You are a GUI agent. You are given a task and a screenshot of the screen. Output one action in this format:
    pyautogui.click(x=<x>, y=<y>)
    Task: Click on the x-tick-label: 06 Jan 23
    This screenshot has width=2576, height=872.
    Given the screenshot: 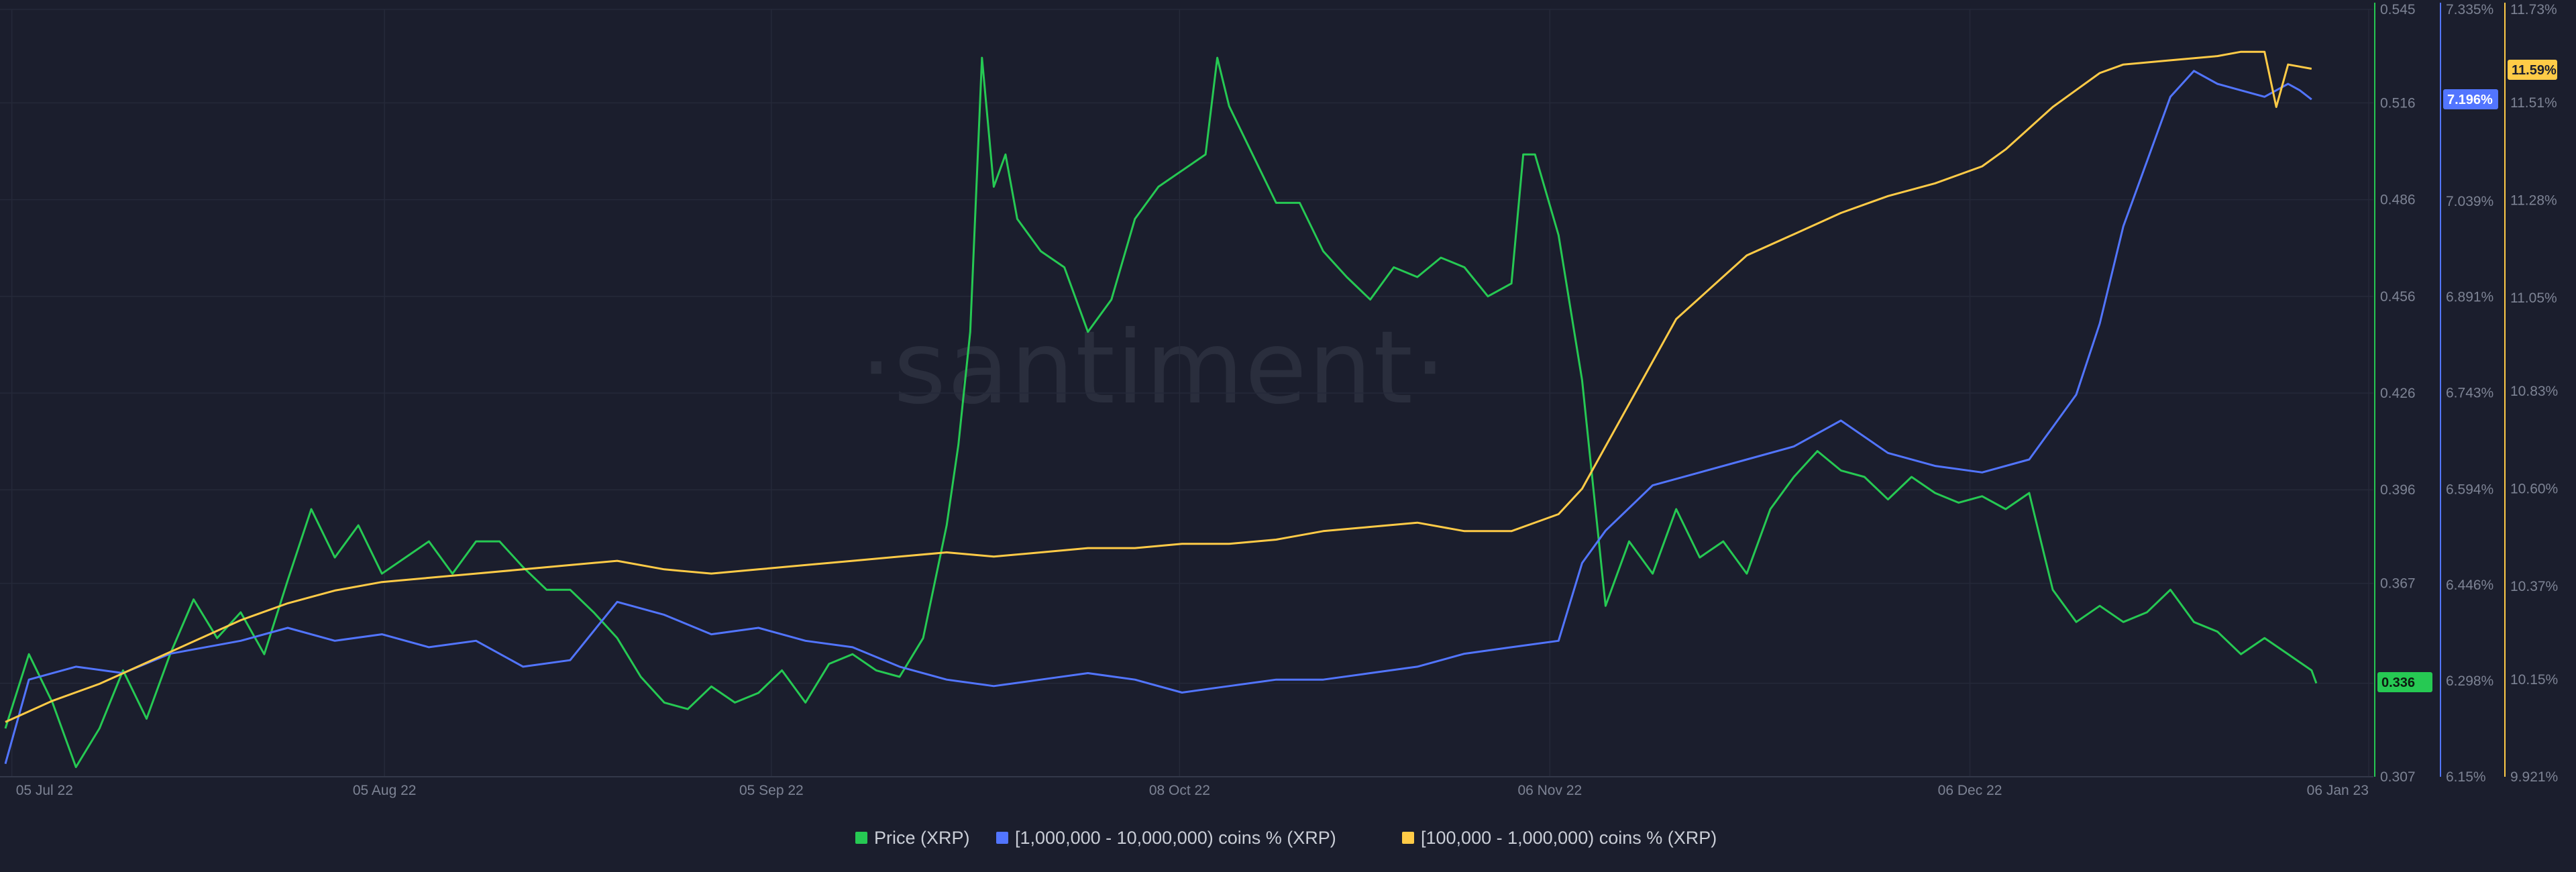 What is the action you would take?
    pyautogui.click(x=2338, y=790)
    